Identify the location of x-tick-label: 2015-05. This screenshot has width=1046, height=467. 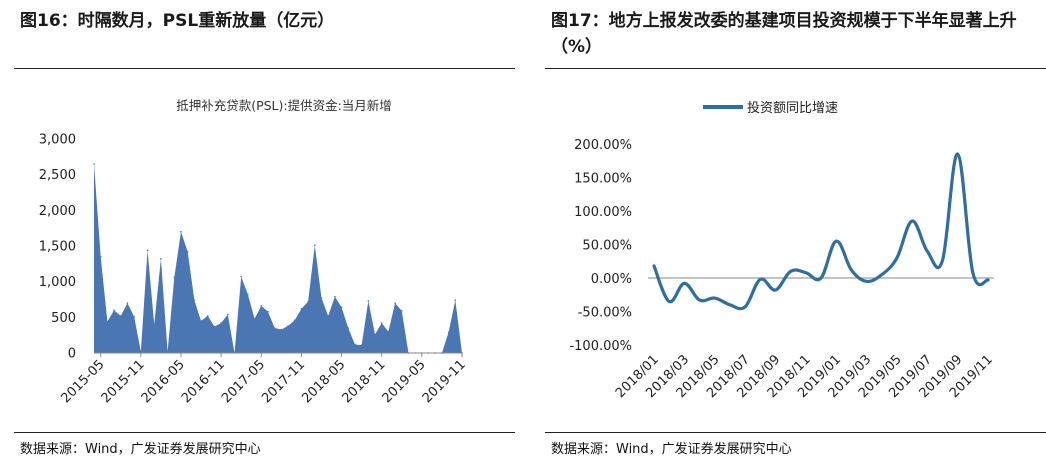
(82, 381).